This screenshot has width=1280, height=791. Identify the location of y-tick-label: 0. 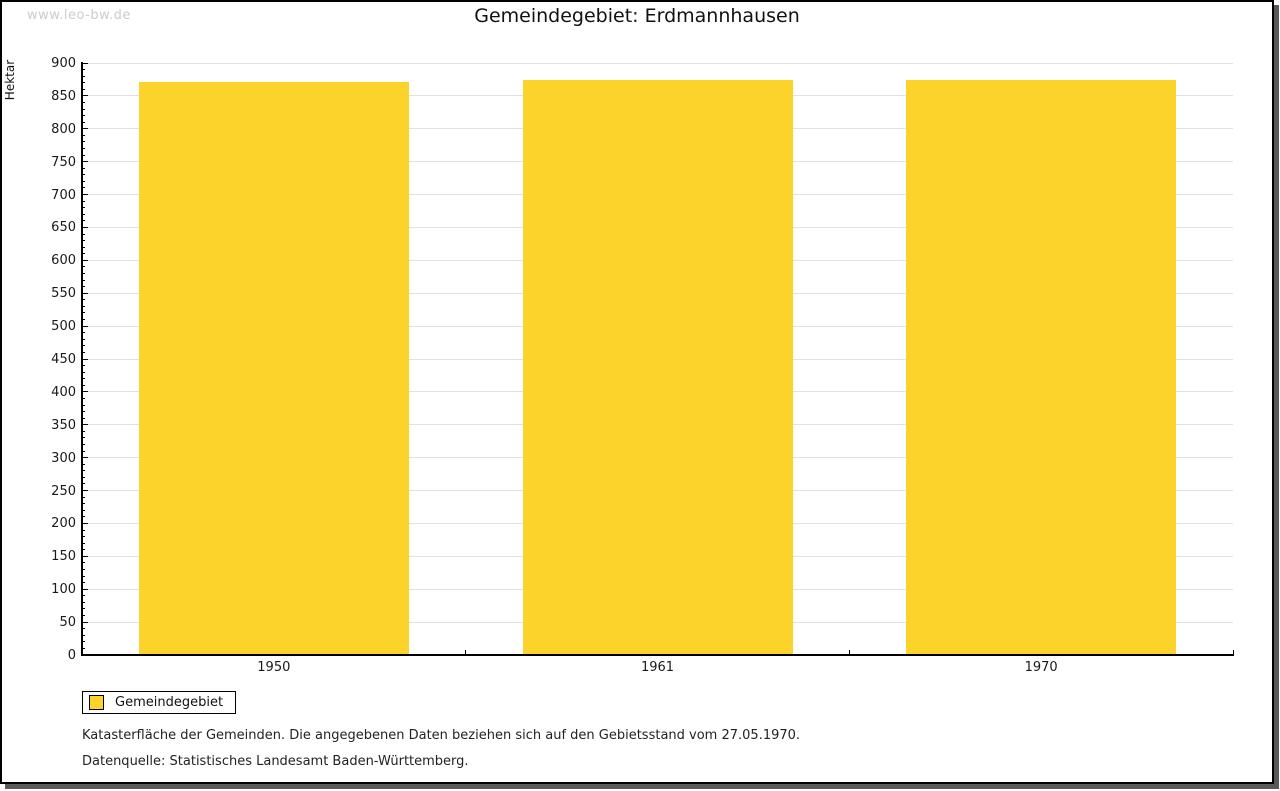
(71, 655).